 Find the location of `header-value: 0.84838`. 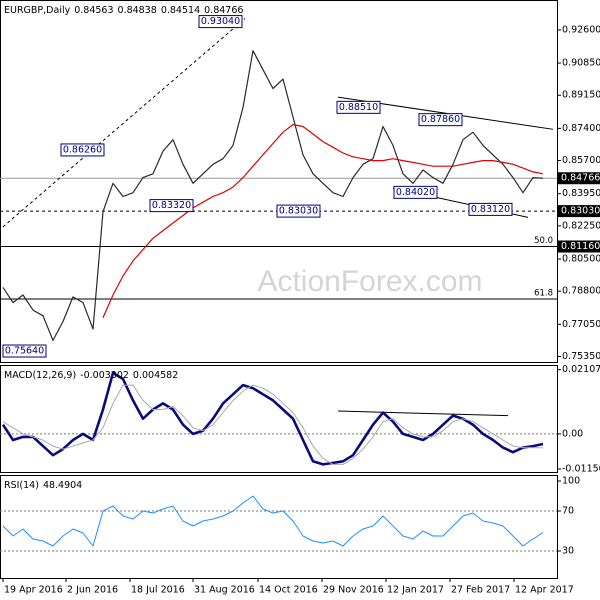

header-value: 0.84838 is located at coordinates (137, 10).